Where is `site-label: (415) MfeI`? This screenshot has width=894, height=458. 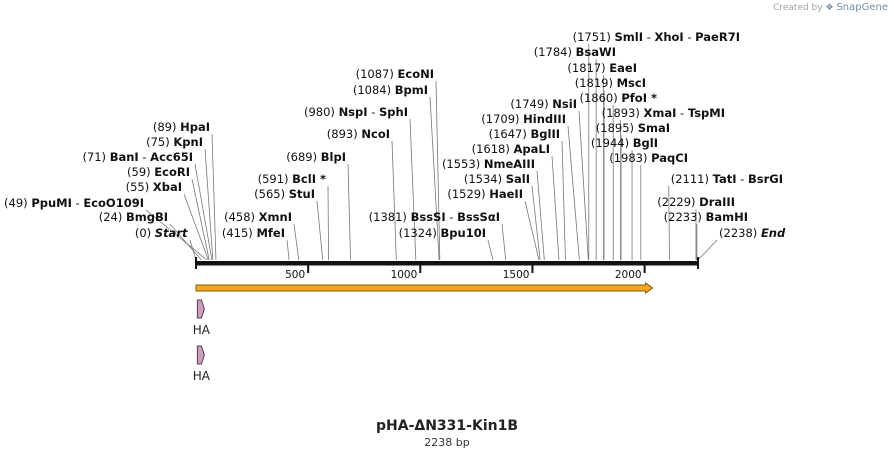 site-label: (415) MfeI is located at coordinates (253, 233).